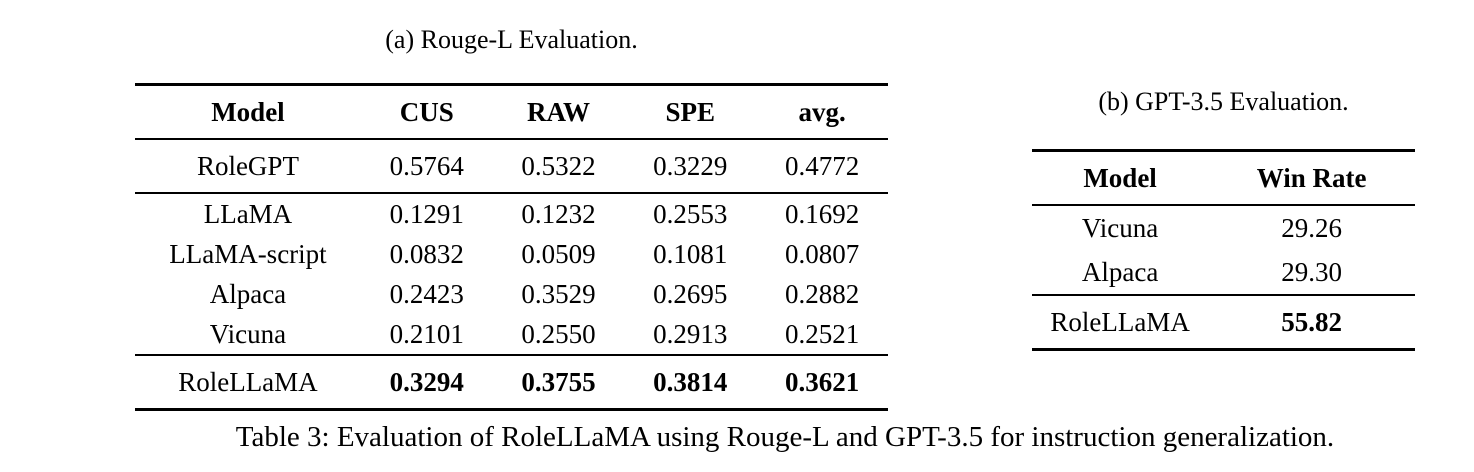 Image resolution: width=1474 pixels, height=472 pixels. What do you see at coordinates (426, 214) in the screenshot?
I see `metric-value: 0.1291` at bounding box center [426, 214].